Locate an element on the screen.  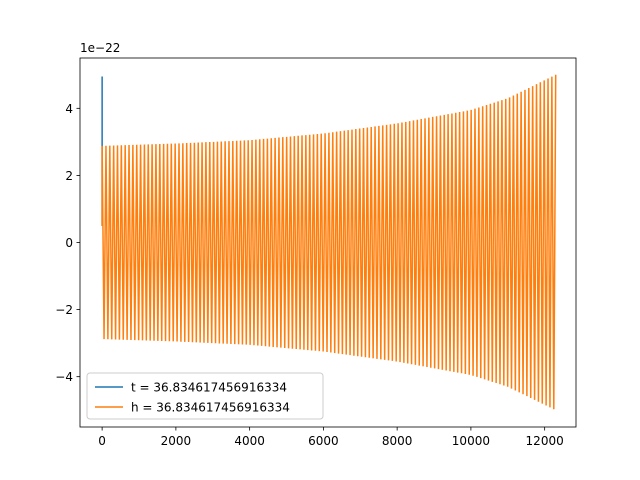
legend-box is located at coordinates (205, 396).